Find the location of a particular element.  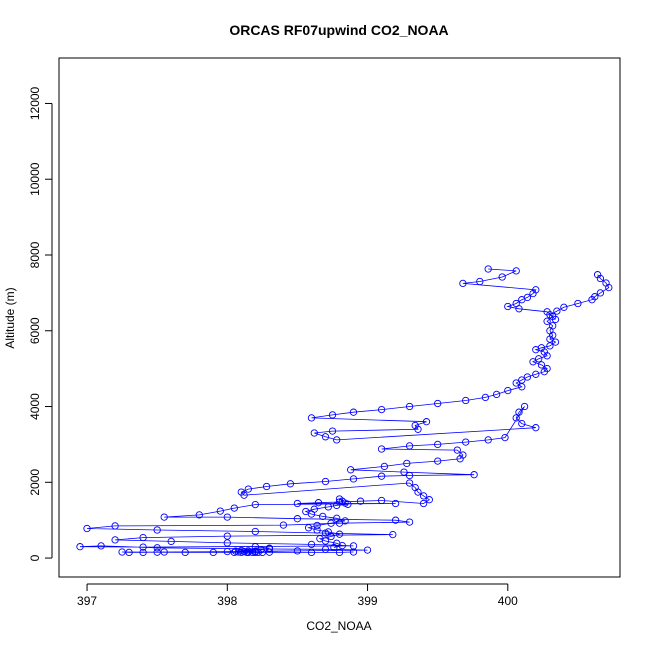

y-tick-label: 12000 is located at coordinates (35, 103).